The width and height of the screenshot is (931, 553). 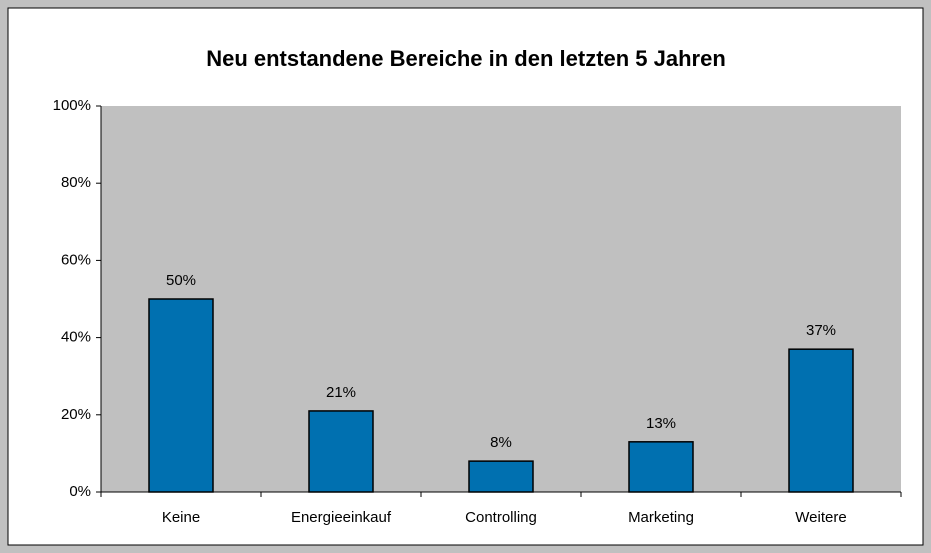 I want to click on x-tick-label: Energieeinkauf, so click(x=341, y=517).